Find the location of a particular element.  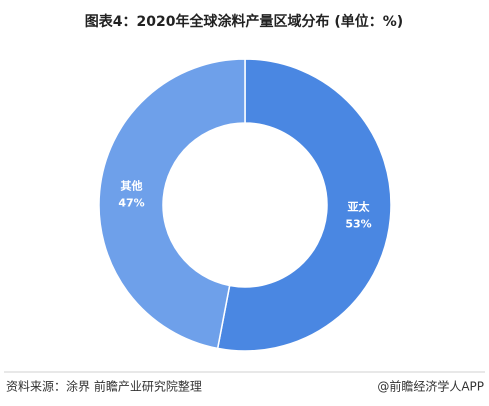

credit: @前瞻经济学人APP is located at coordinates (430, 386).